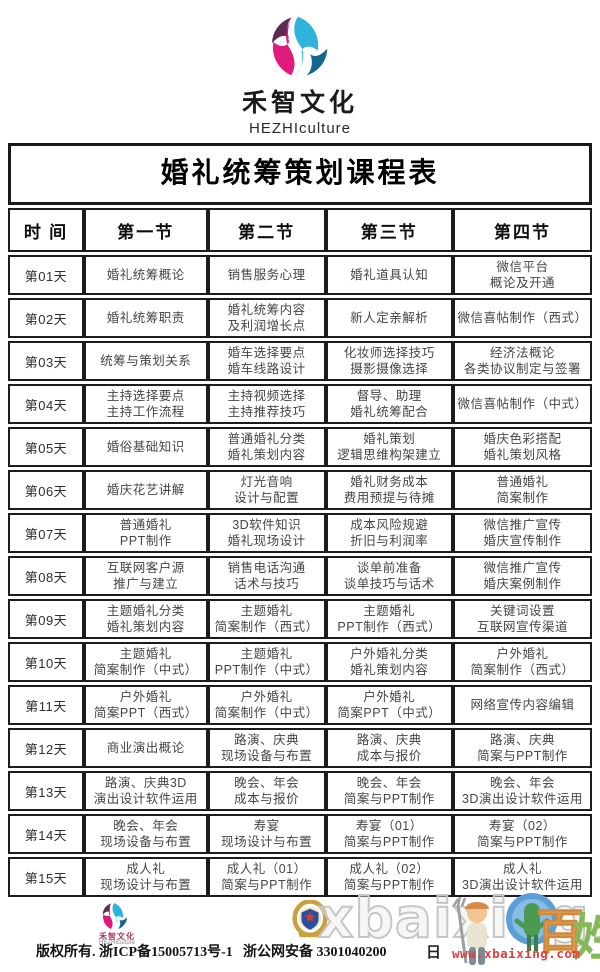 Image resolution: width=600 pixels, height=972 pixels. What do you see at coordinates (46, 230) in the screenshot?
I see `col-header-time: 时 间` at bounding box center [46, 230].